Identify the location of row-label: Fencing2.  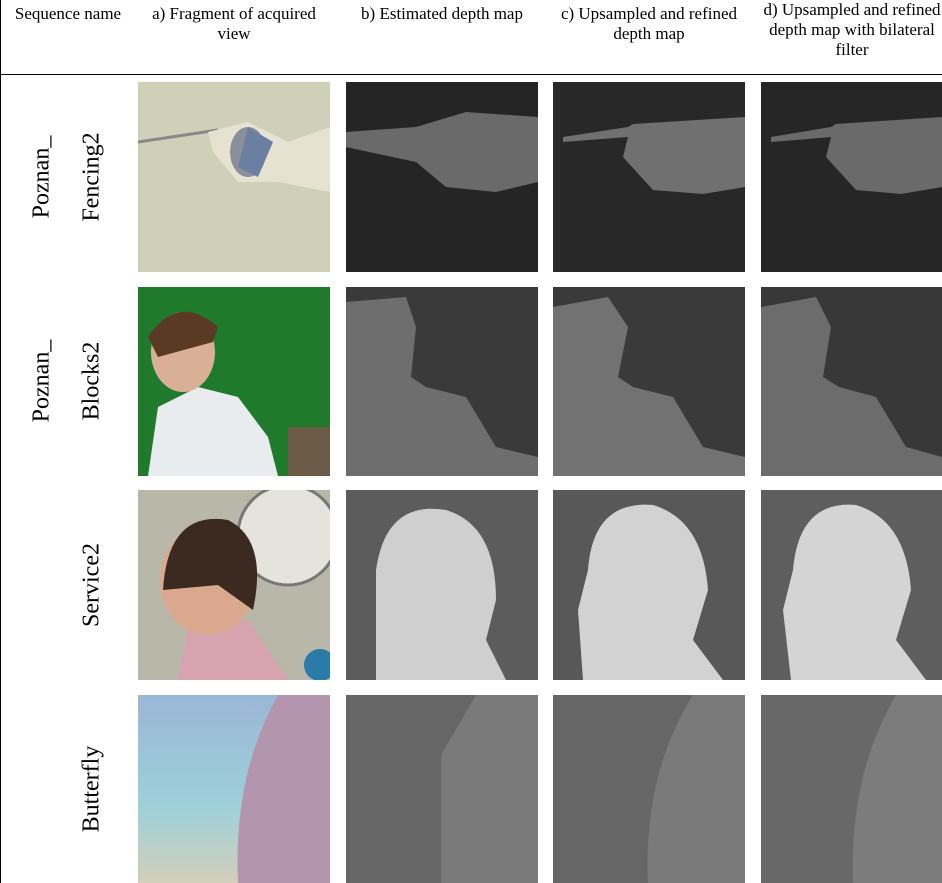
(91, 177).